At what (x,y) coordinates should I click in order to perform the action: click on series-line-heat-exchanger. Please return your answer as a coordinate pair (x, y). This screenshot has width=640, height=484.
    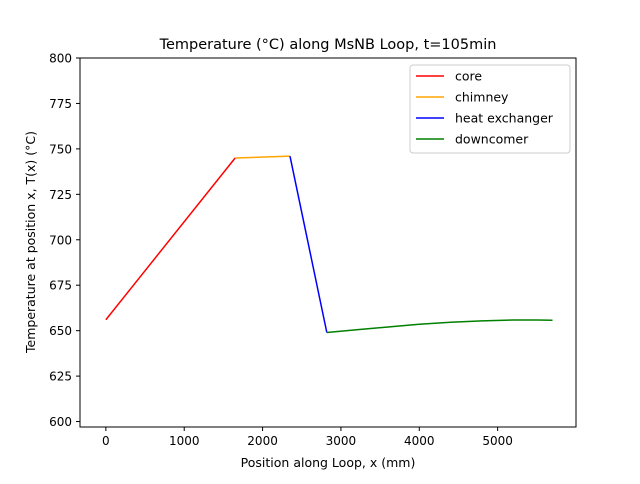
    Looking at the image, I should click on (308, 244).